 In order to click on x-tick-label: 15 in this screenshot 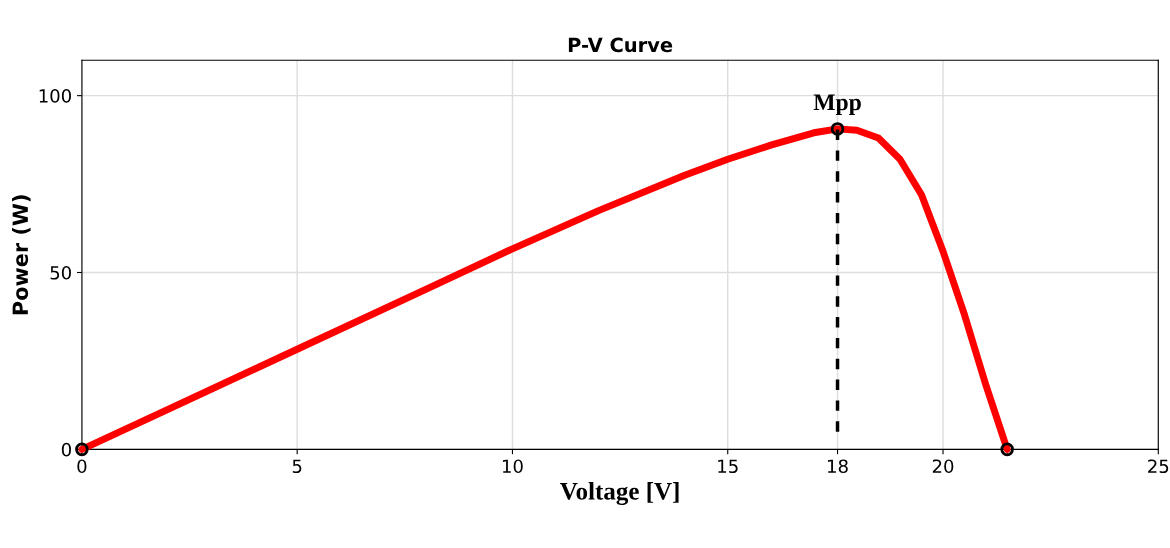, I will do `click(728, 466)`.